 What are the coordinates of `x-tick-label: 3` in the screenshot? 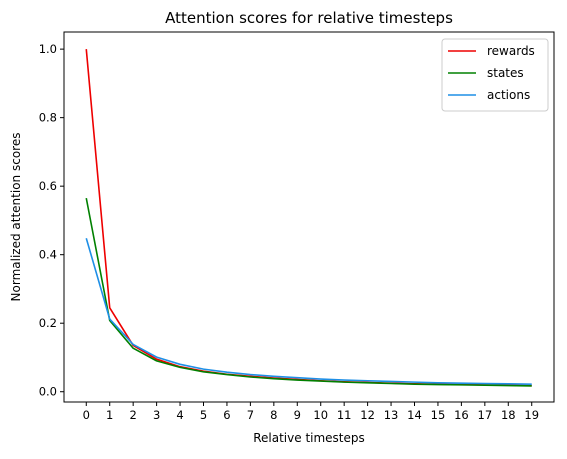 It's located at (156, 415).